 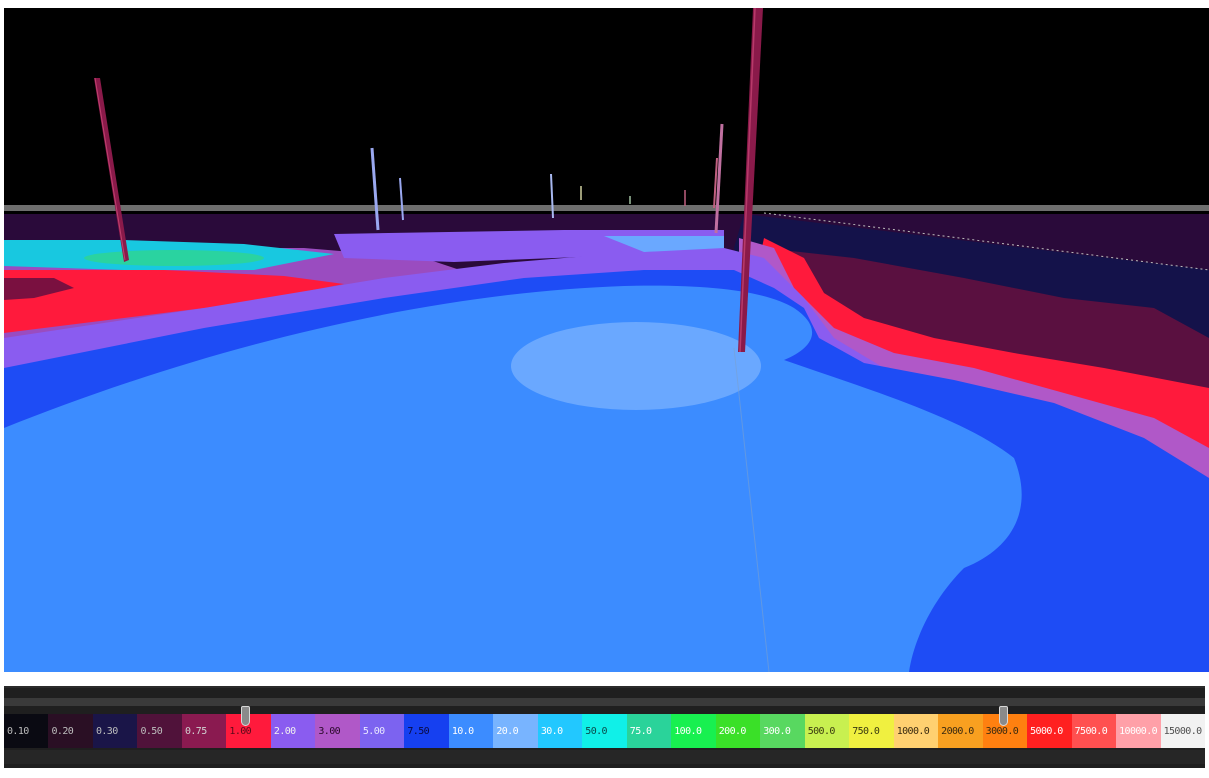 I want to click on legend-swatch: 2.00, so click(x=293, y=731).